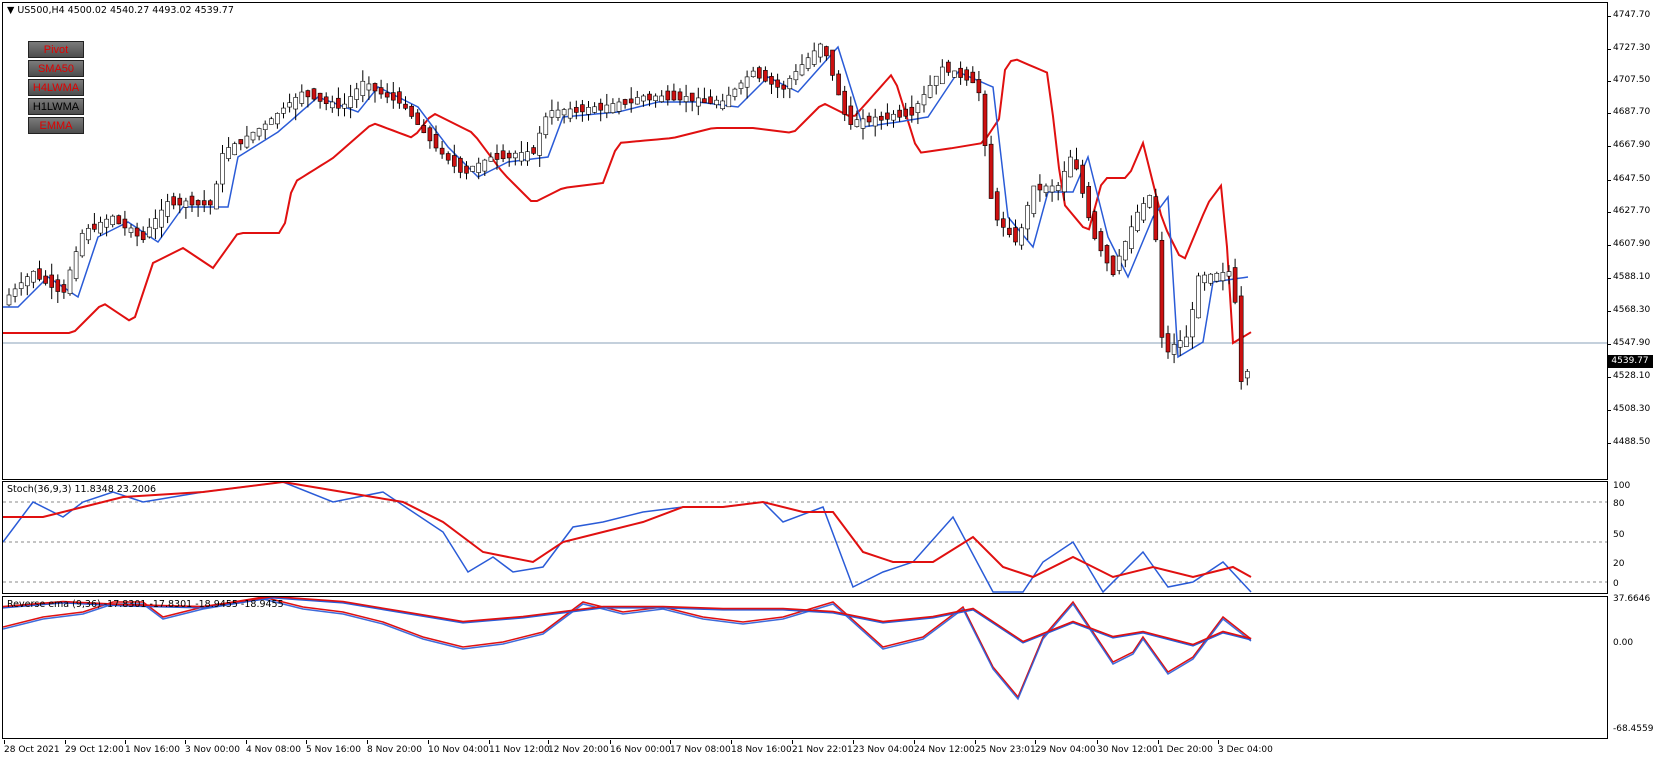  I want to click on reverse-ema-axis: 37.6646 0.00 -68.4559, so click(1630, 665).